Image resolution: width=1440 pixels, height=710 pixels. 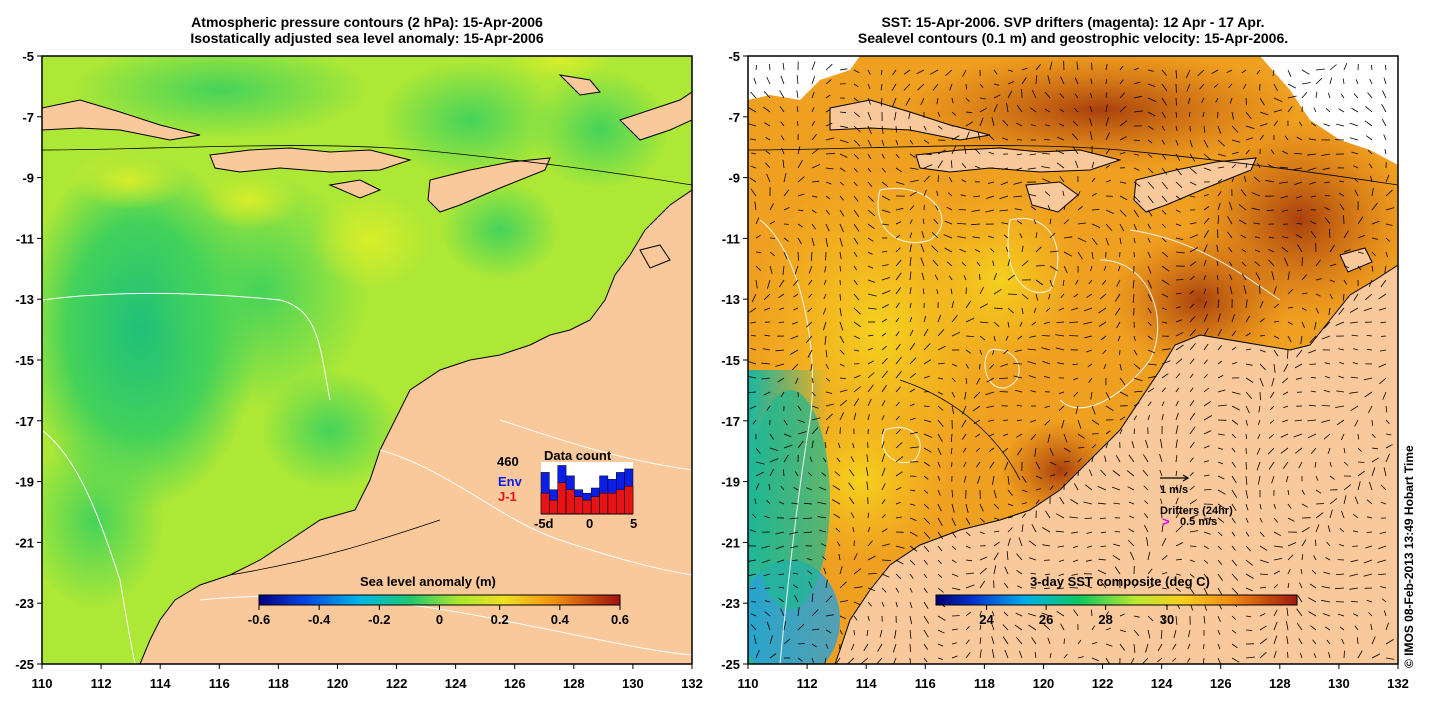 What do you see at coordinates (1120, 581) in the screenshot?
I see `right-colorbar-title: 3-day SST composite (deg C)` at bounding box center [1120, 581].